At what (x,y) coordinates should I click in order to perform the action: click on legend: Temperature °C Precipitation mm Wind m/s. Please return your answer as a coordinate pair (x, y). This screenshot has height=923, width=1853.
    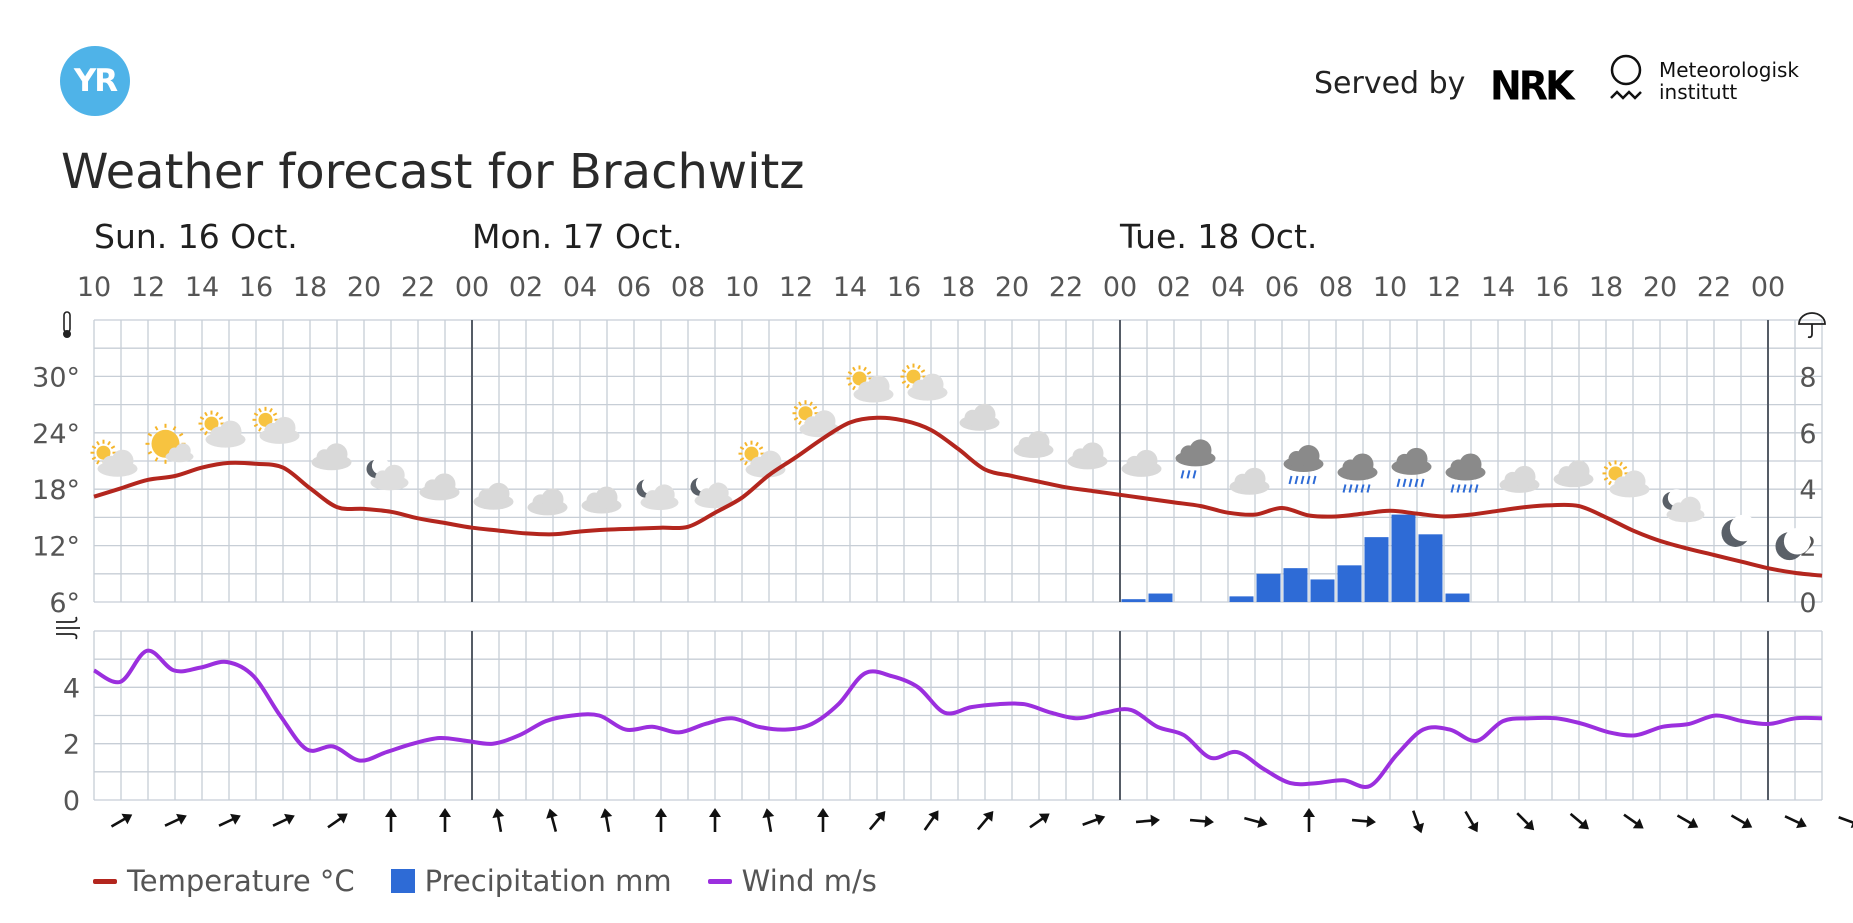
    Looking at the image, I should click on (503, 881).